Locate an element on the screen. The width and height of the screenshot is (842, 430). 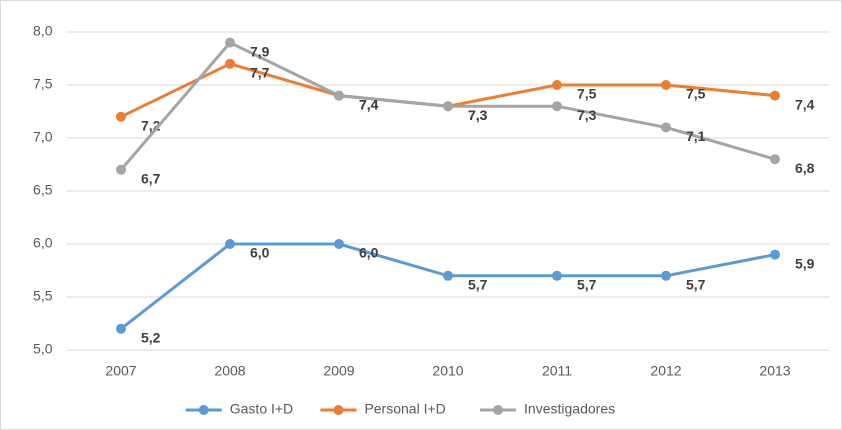
data-label: 7,7 is located at coordinates (260, 73).